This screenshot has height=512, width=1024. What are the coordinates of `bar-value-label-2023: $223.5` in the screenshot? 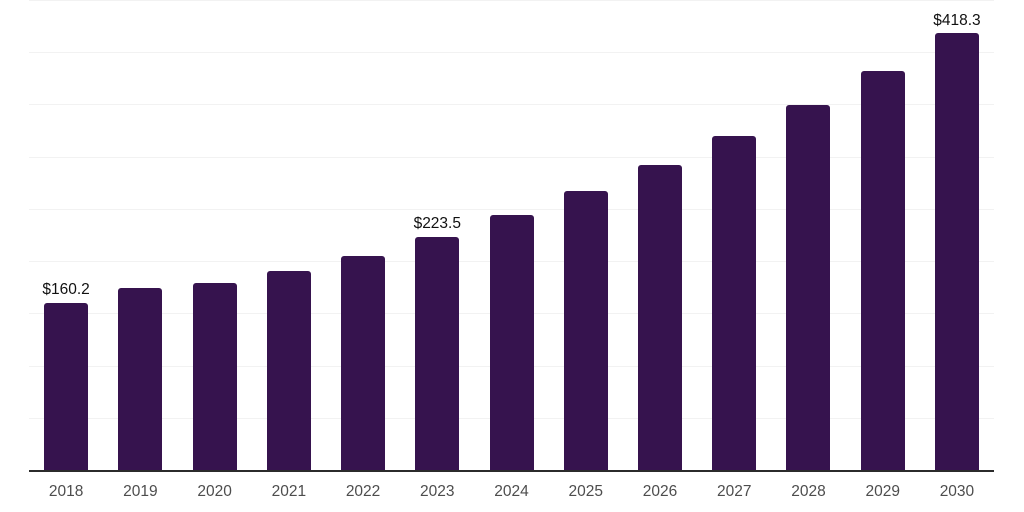 It's located at (437, 224).